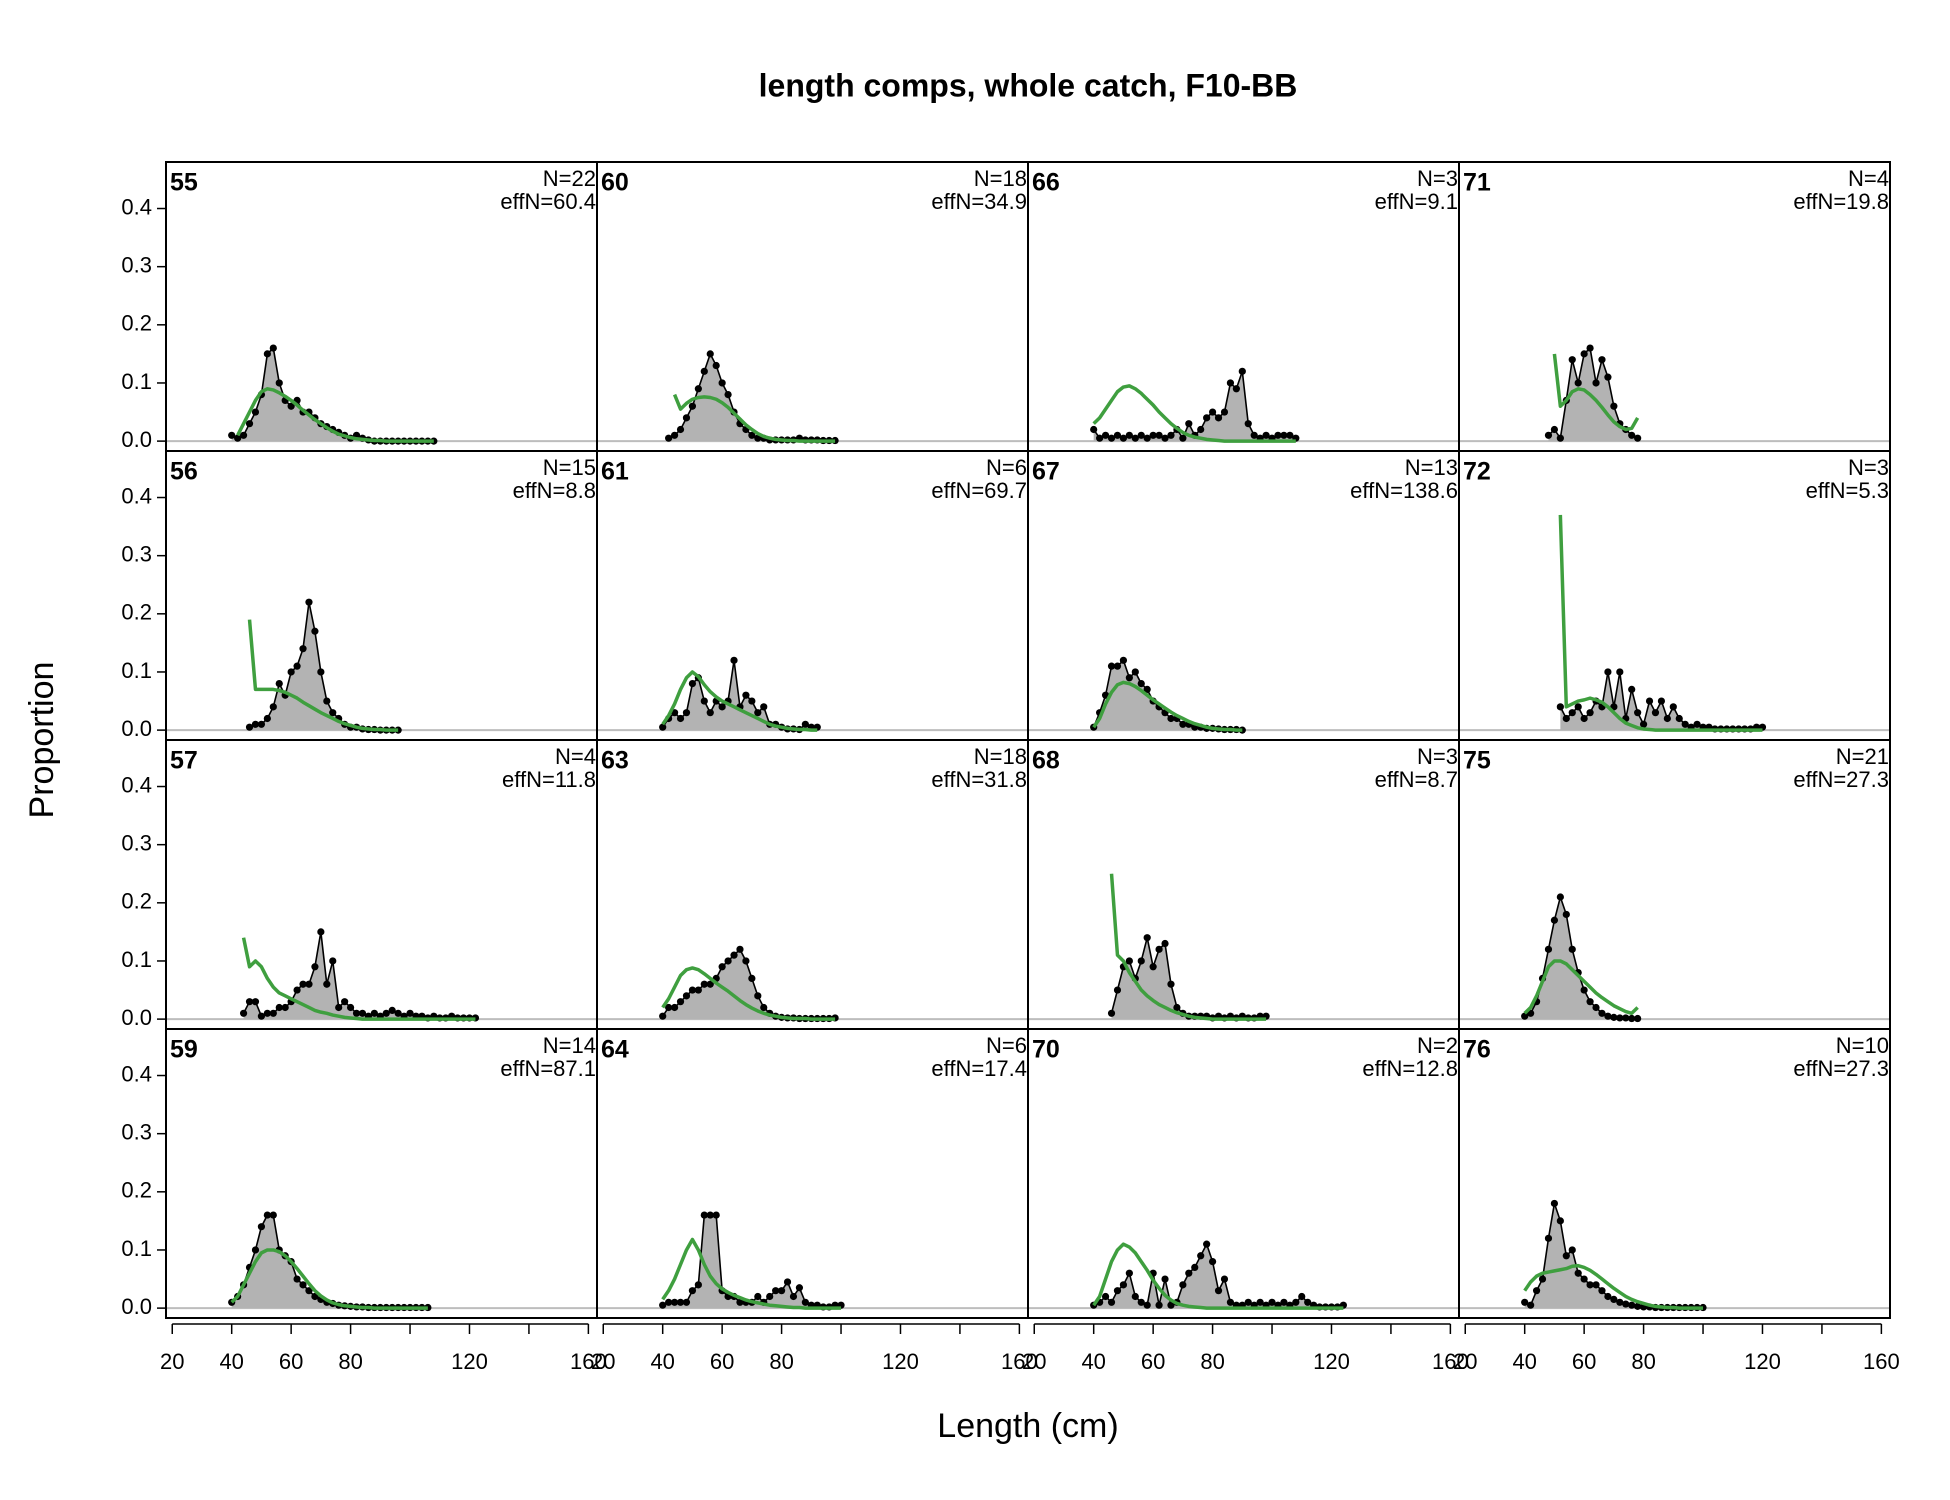 The height and width of the screenshot is (1500, 1950). Describe the element at coordinates (554, 490) in the screenshot. I see `effn-label: effN=8.8` at that location.